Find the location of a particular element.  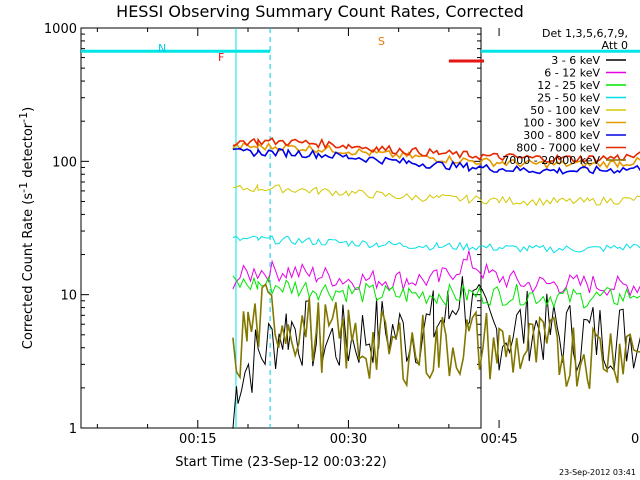

y-axis-label-main: Corrected Count Rate (s is located at coordinates (28, 271).